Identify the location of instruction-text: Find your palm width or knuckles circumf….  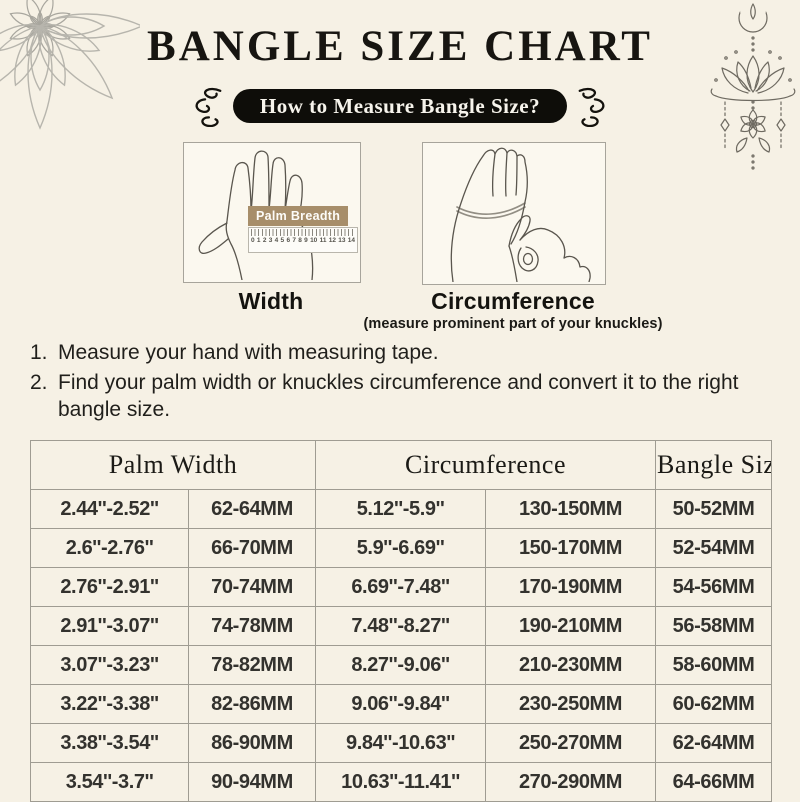
(398, 396).